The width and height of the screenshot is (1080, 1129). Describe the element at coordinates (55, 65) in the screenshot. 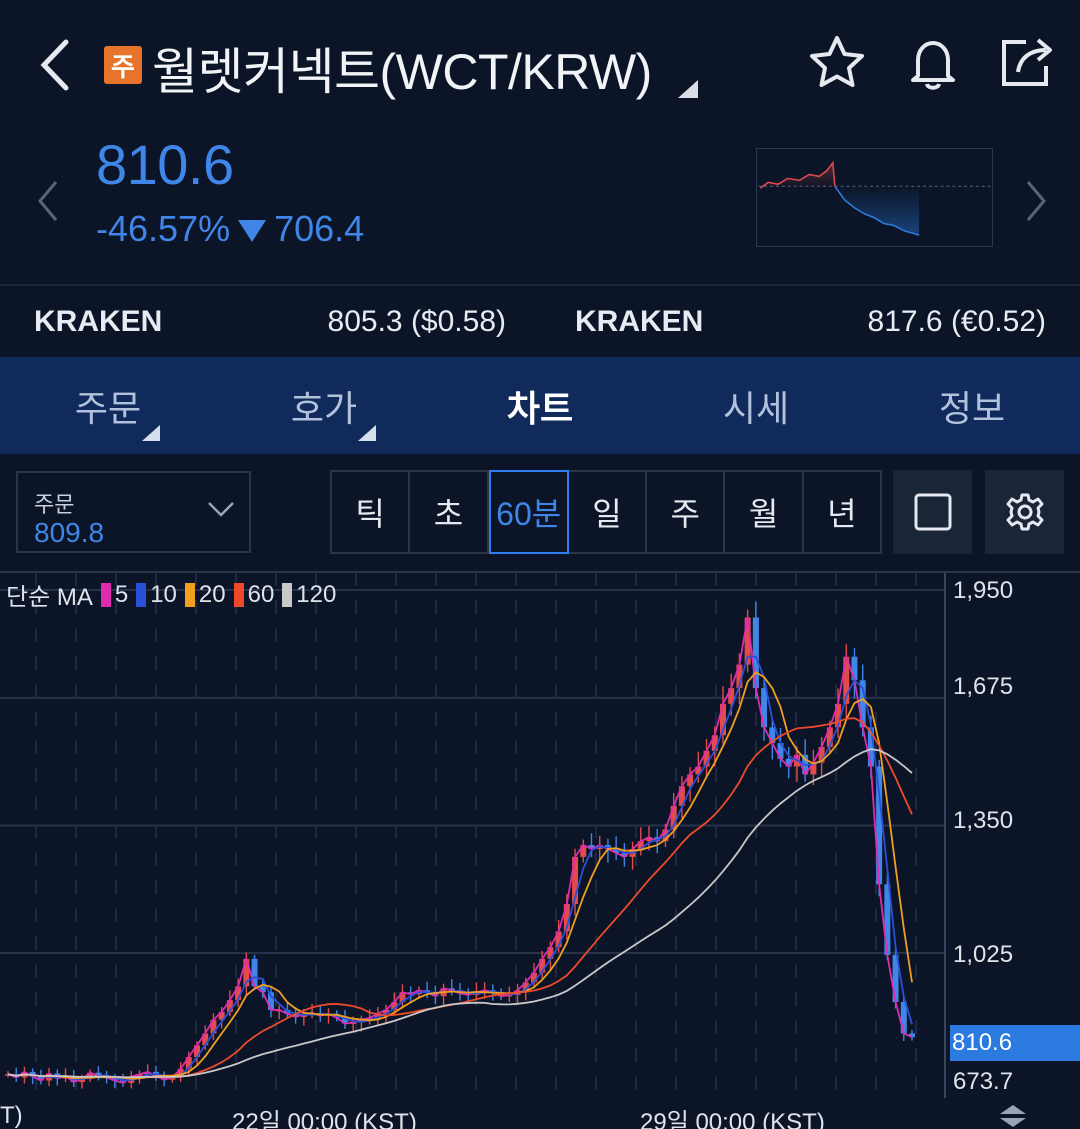

I see `back-chevron-icon` at that location.